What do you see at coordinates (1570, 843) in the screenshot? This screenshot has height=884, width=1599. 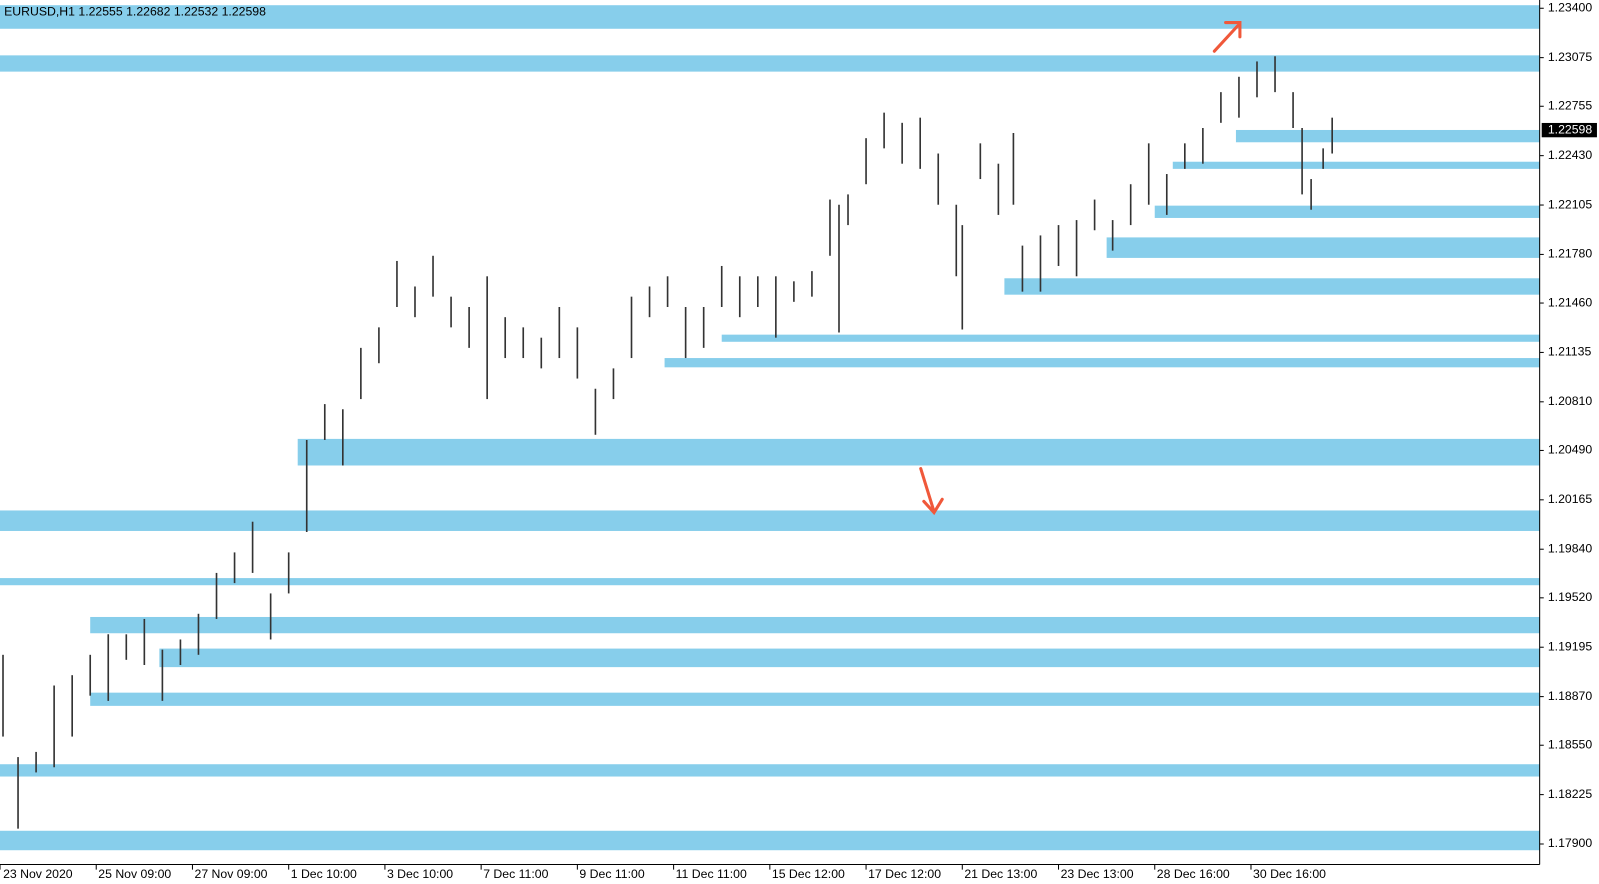 I see `y-tick-label: 1.17900` at bounding box center [1570, 843].